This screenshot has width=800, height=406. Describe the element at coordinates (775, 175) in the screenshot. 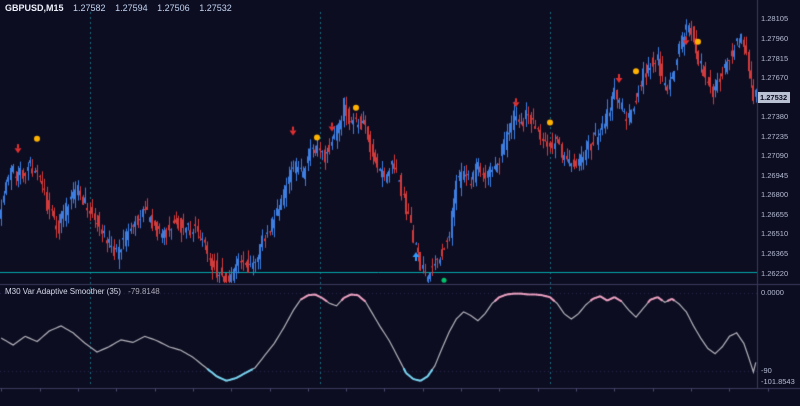

I see `price-axis-label: 1.26945` at that location.